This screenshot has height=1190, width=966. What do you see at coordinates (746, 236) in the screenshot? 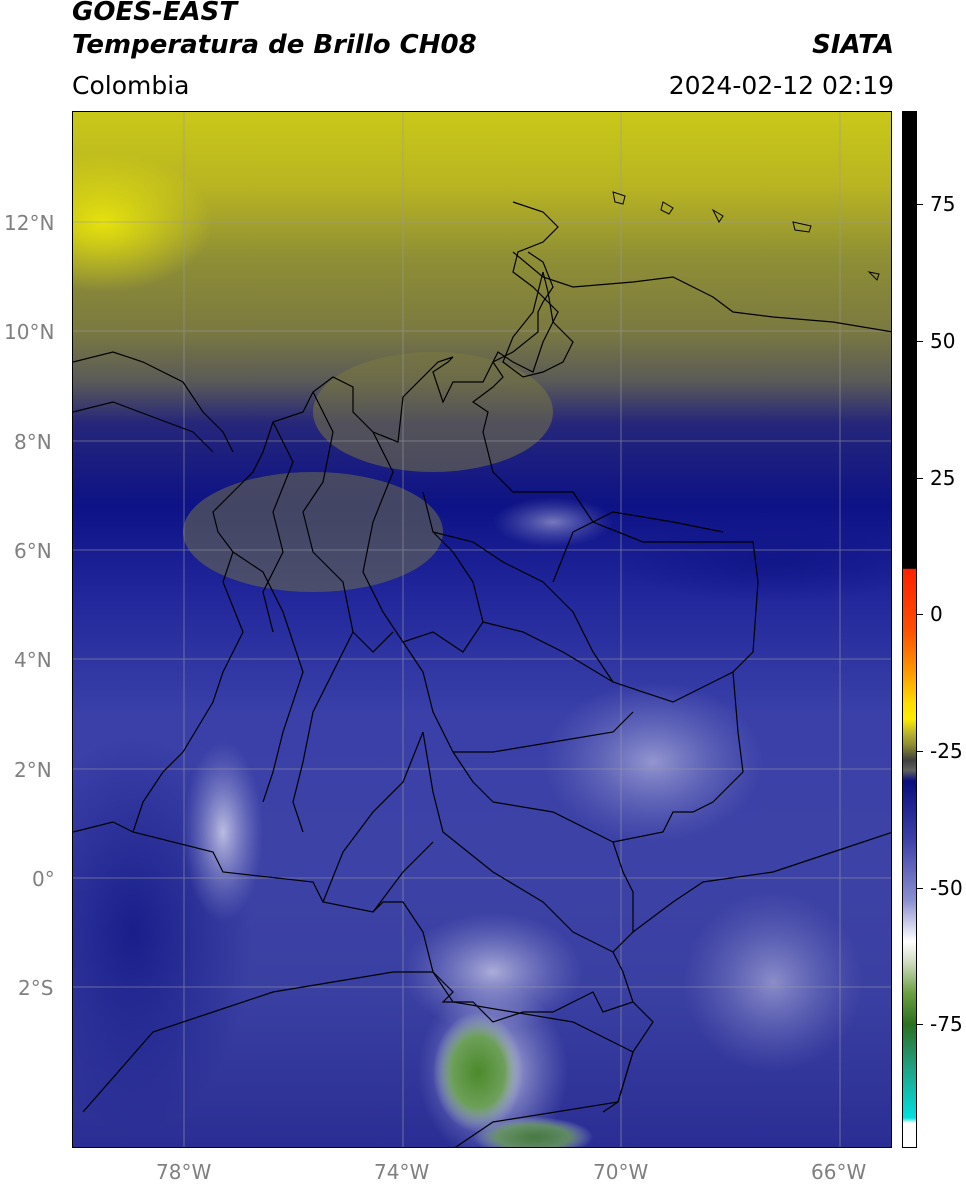
I see `islands` at bounding box center [746, 236].